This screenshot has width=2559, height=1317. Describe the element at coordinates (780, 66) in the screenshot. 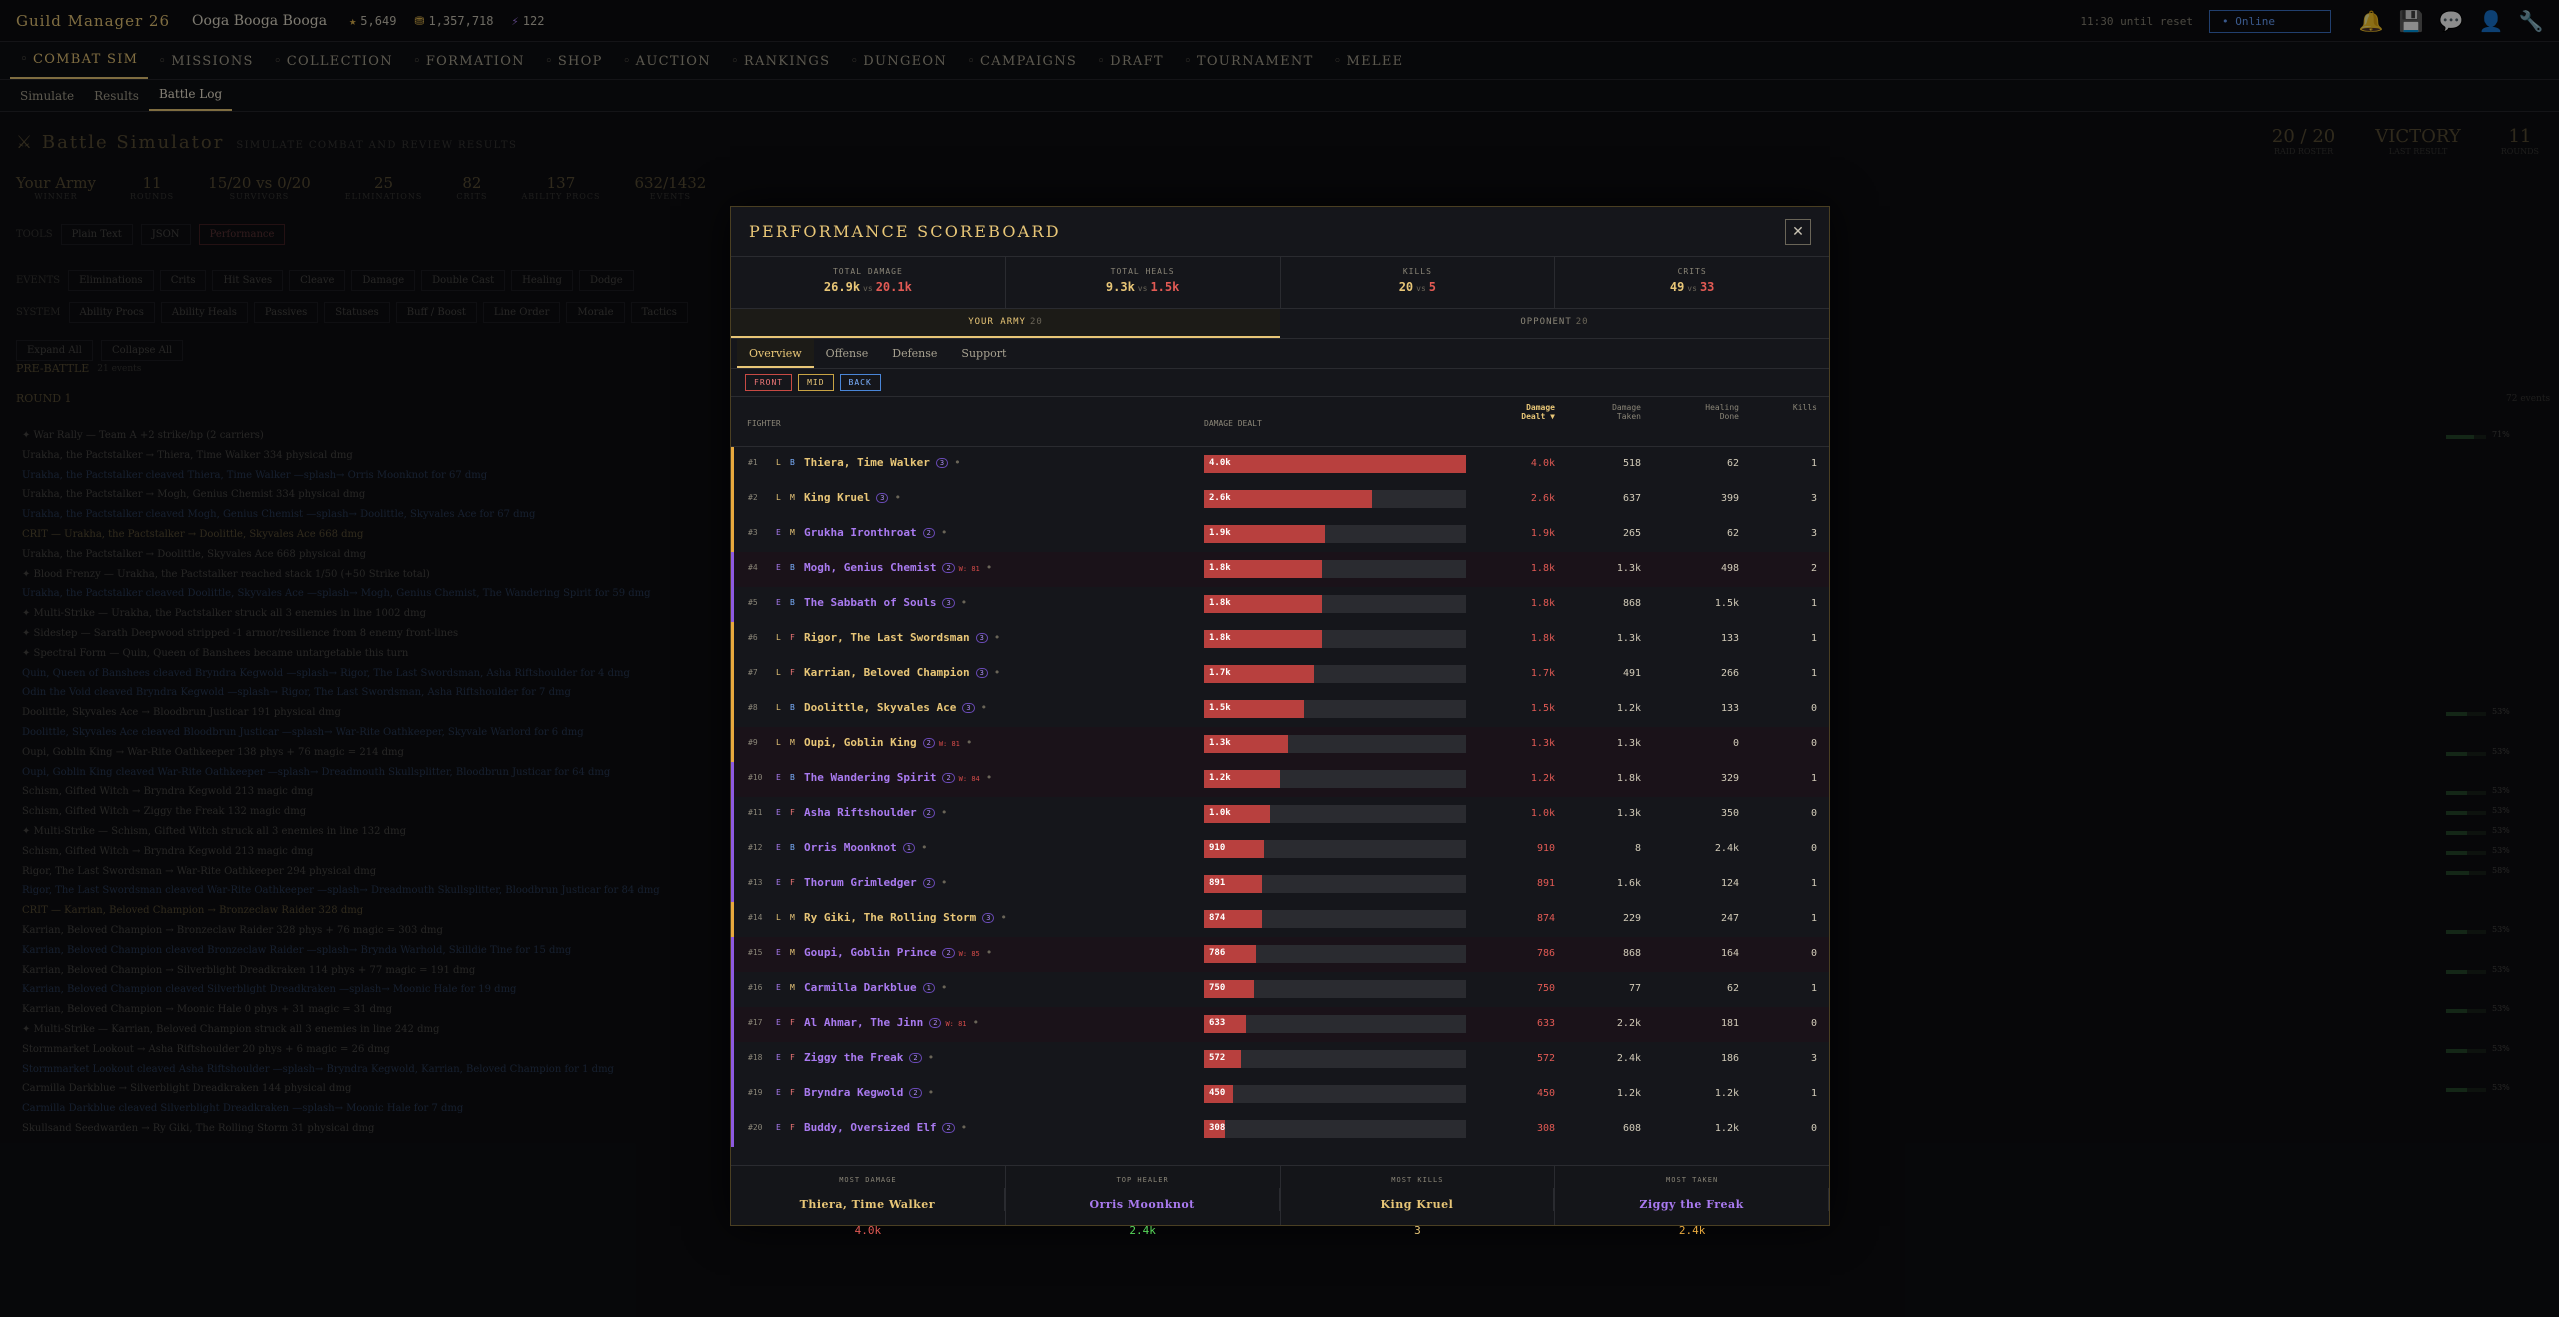

I see `nav-rankings: RANKINGS` at that location.